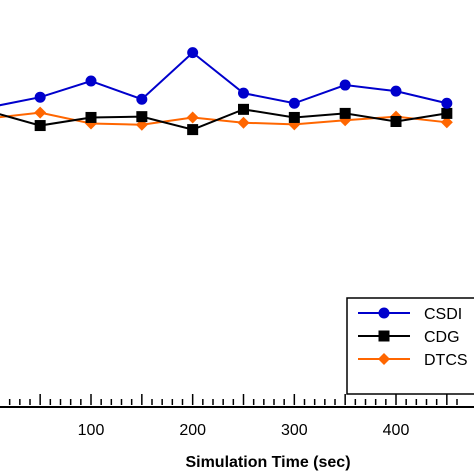 The width and height of the screenshot is (474, 474). I want to click on series-cdg, so click(226, 119).